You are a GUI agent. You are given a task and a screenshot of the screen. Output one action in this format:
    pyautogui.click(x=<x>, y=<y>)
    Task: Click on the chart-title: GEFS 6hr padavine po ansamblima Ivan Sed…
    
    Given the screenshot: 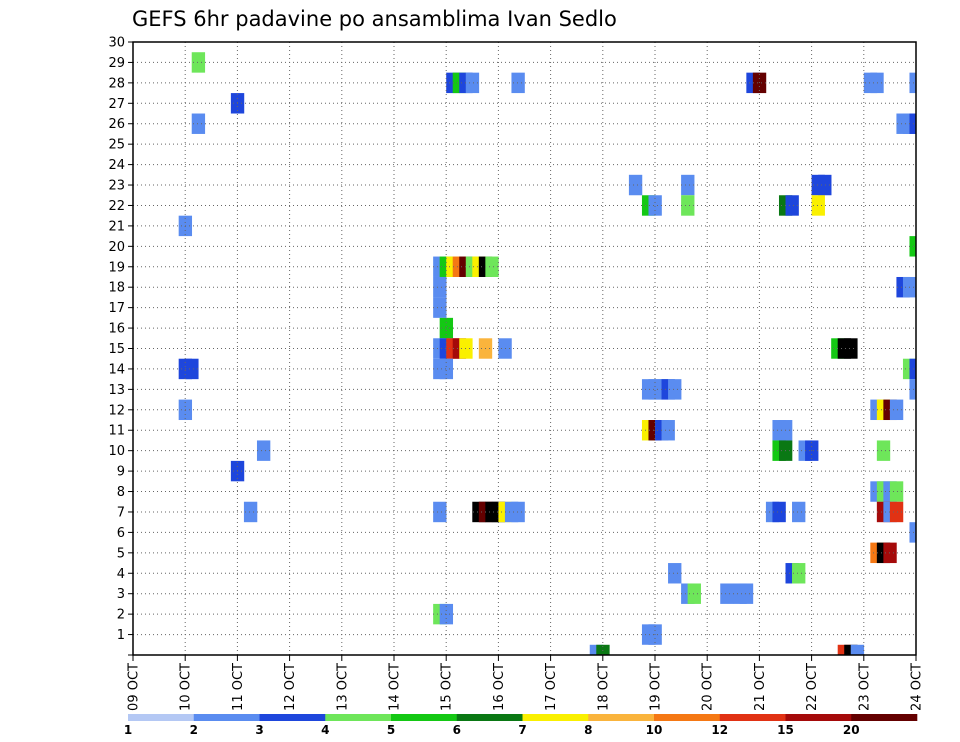 What is the action you would take?
    pyautogui.click(x=374, y=19)
    